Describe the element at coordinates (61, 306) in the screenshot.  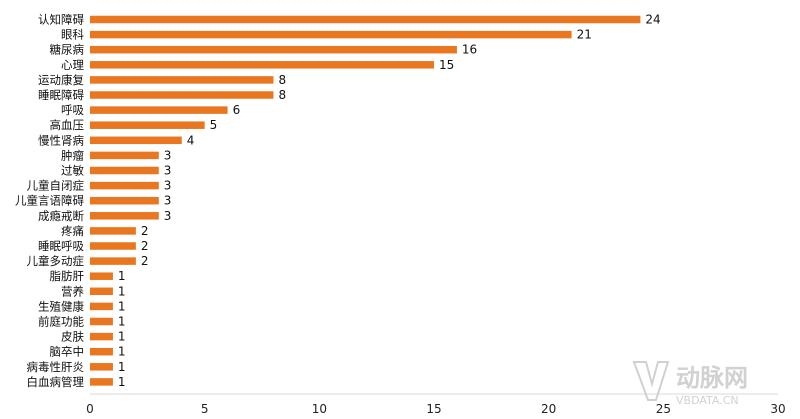
I see `category-label: 生殖健康` at that location.